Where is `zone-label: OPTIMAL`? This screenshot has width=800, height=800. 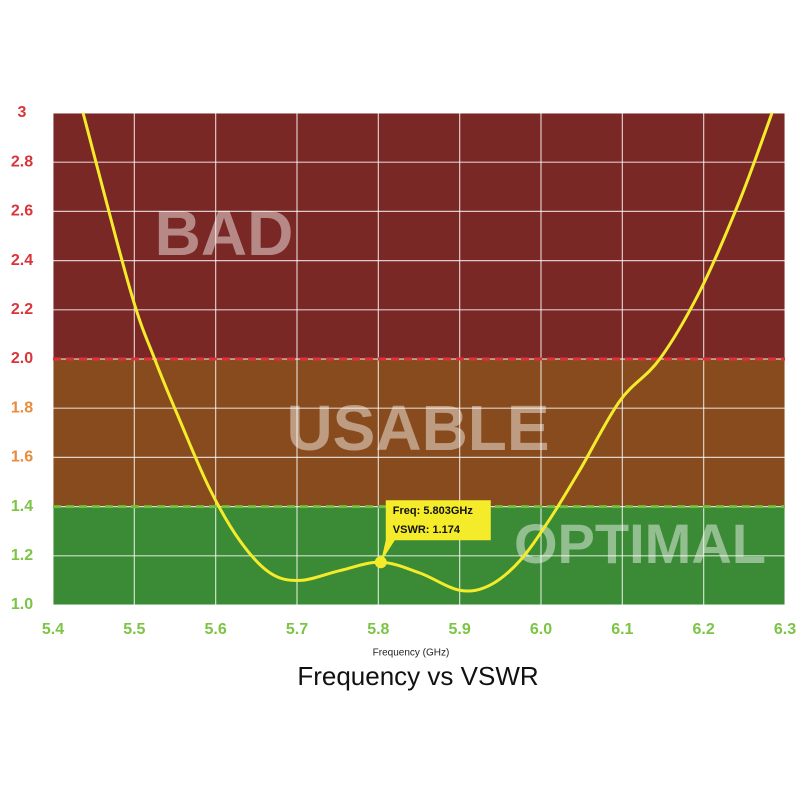 zone-label: OPTIMAL is located at coordinates (640, 543).